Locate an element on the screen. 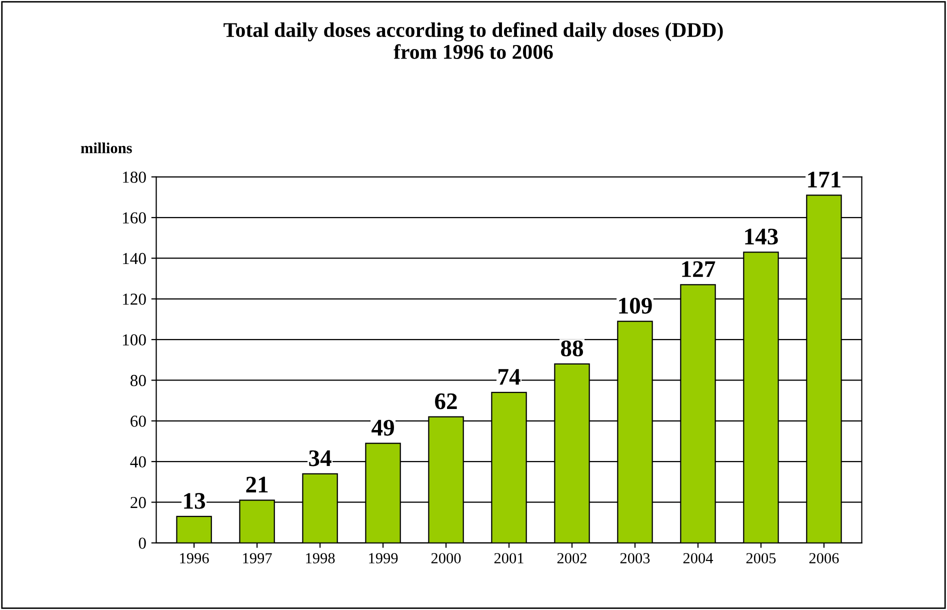 The image size is (947, 610). x-tick-label: 2005 is located at coordinates (761, 558).